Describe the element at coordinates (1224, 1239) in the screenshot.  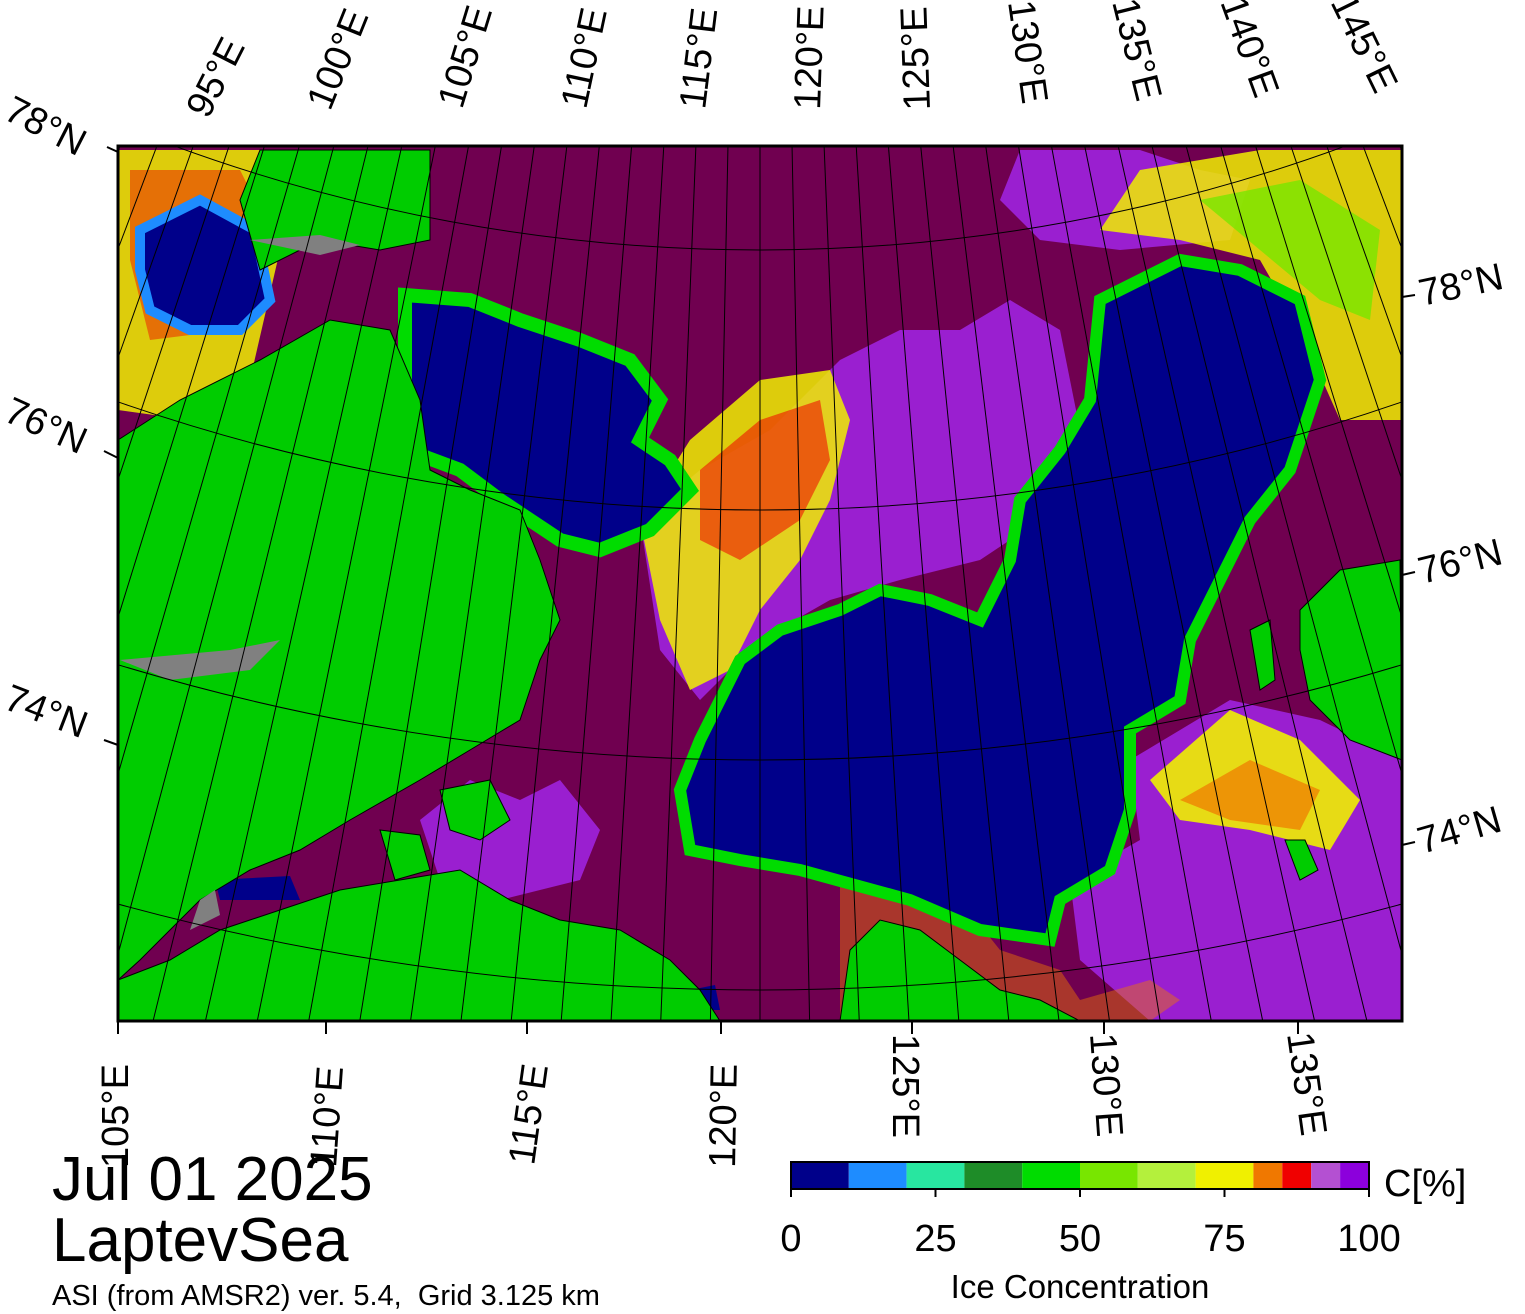
I see `colorbar-tick-label: 75` at that location.